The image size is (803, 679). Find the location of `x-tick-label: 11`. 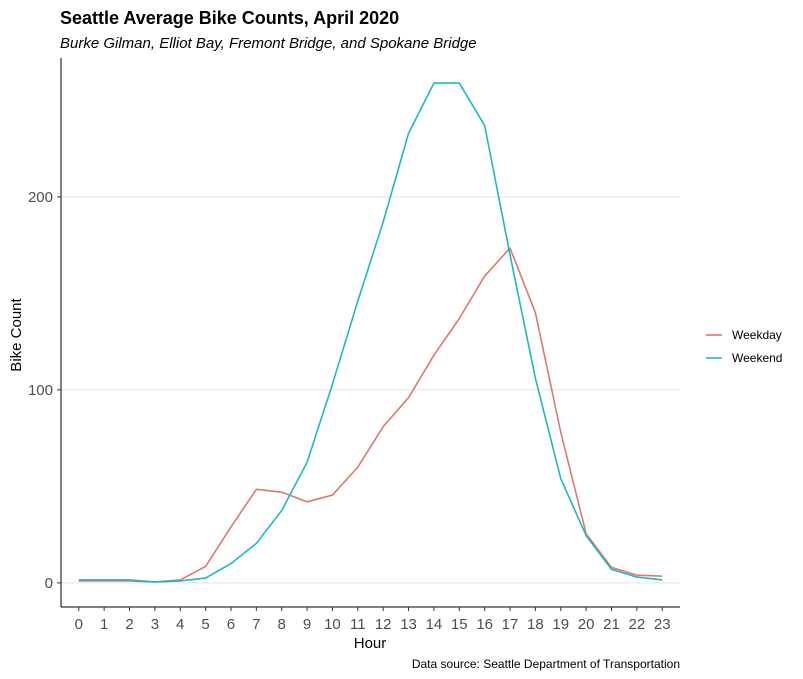

x-tick-label: 11 is located at coordinates (358, 624).